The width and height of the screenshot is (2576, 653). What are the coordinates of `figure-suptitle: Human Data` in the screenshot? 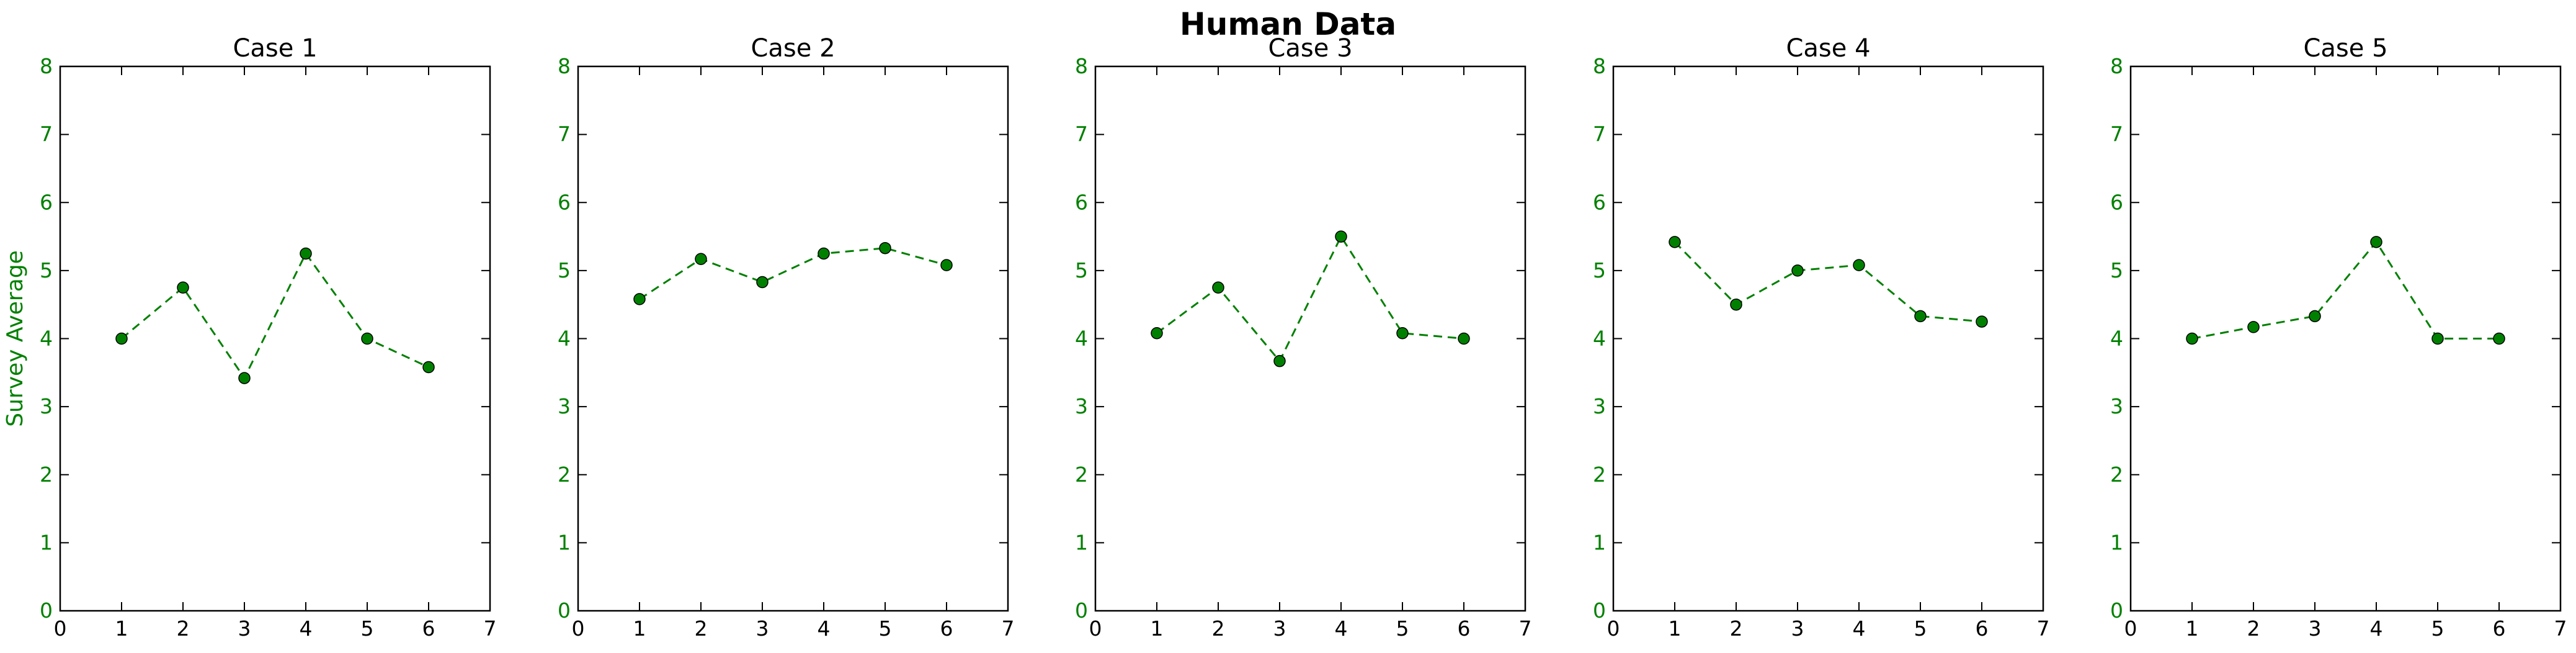 It's located at (1288, 24).